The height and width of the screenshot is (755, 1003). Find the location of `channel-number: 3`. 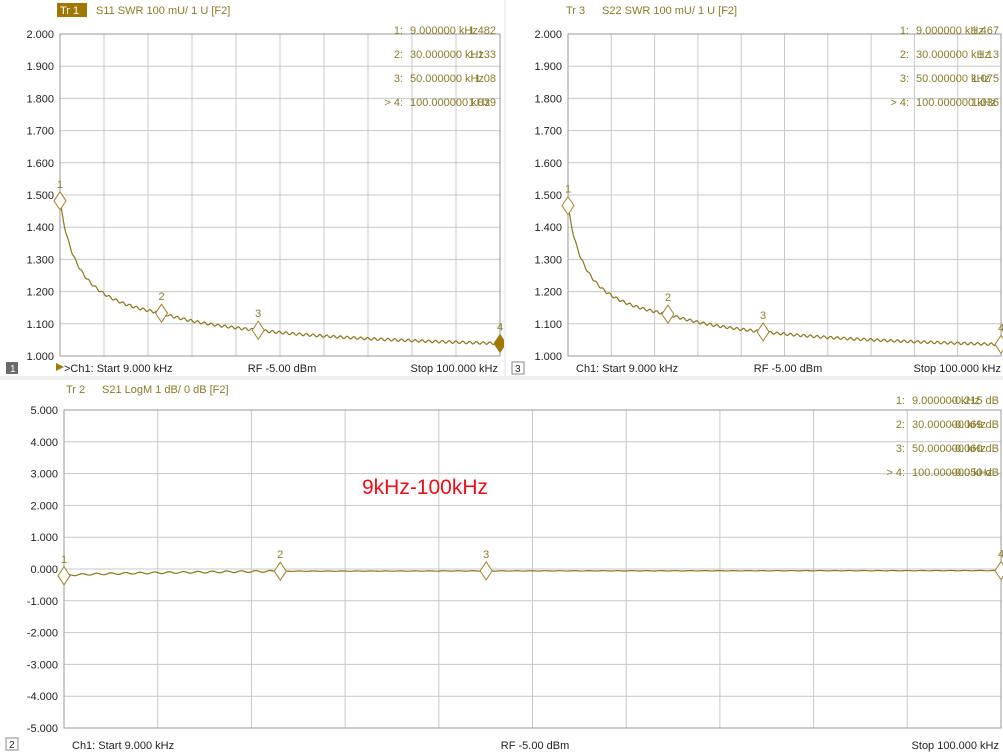

channel-number: 3 is located at coordinates (518, 369).